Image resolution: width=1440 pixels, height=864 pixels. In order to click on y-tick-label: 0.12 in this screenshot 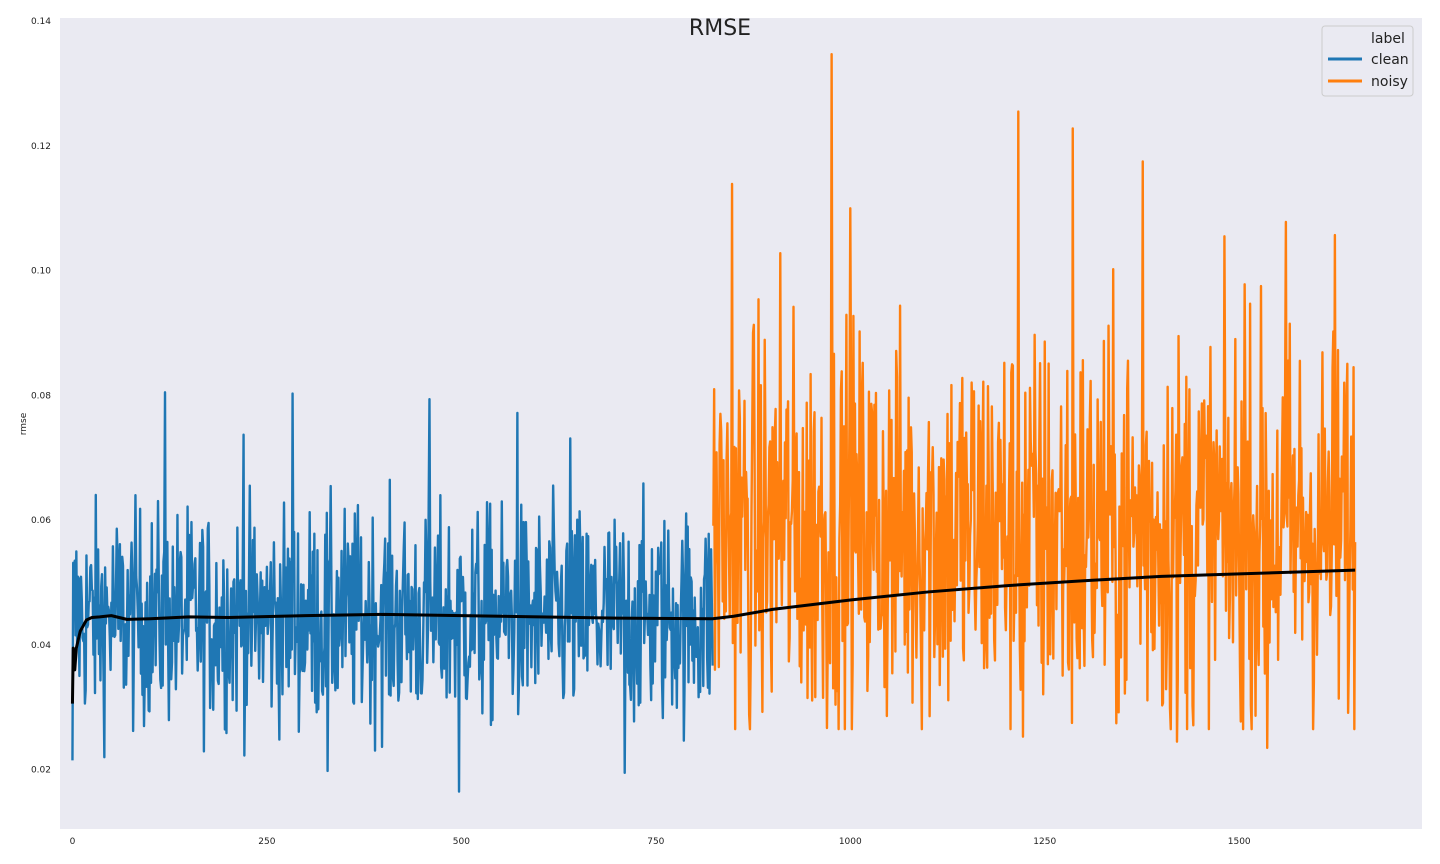, I will do `click(41, 147)`.